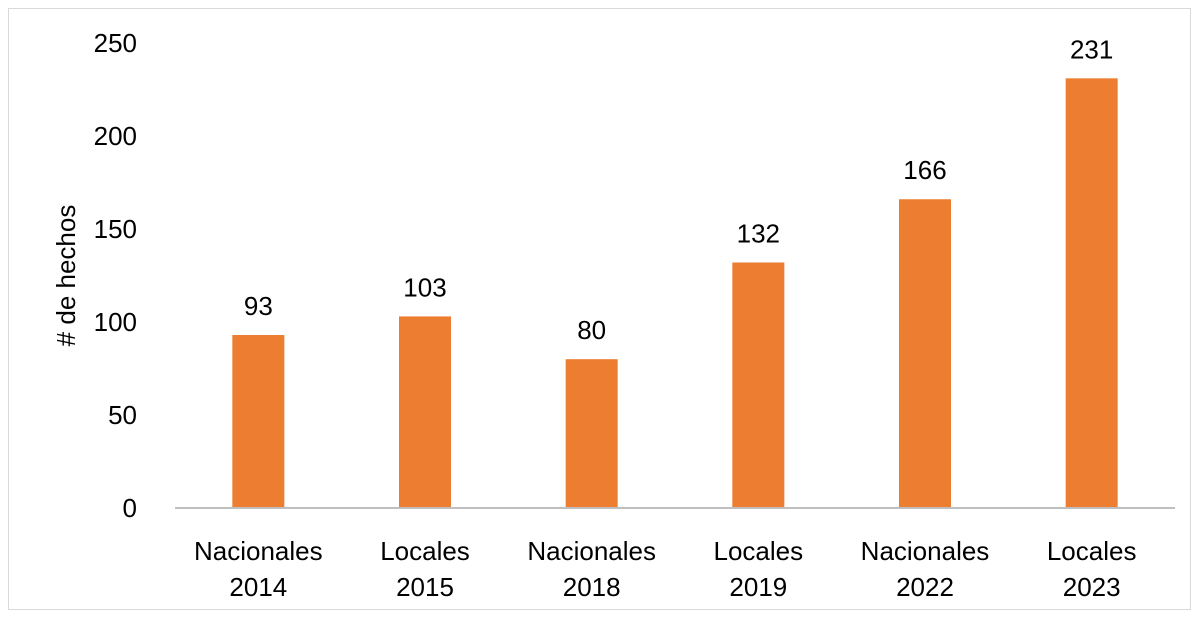 Image resolution: width=1201 pixels, height=619 pixels. I want to click on y-tick-label: 150, so click(115, 229).